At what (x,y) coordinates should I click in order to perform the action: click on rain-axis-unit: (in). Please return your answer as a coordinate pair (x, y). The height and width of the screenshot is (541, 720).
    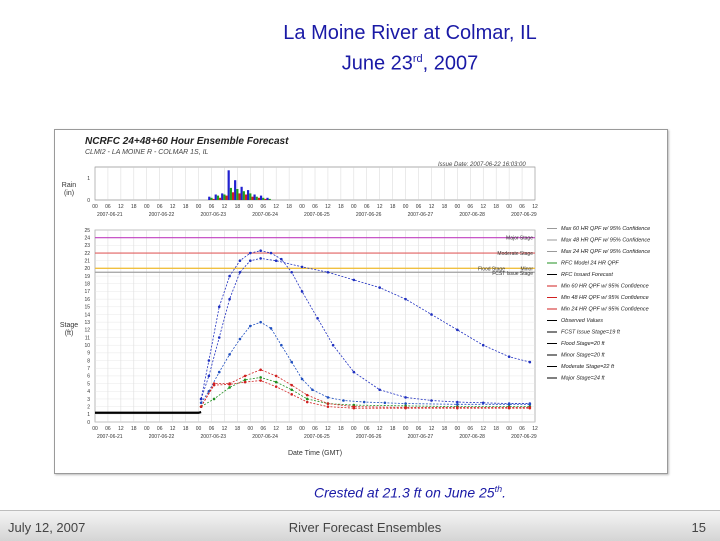
    Looking at the image, I should click on (69, 193).